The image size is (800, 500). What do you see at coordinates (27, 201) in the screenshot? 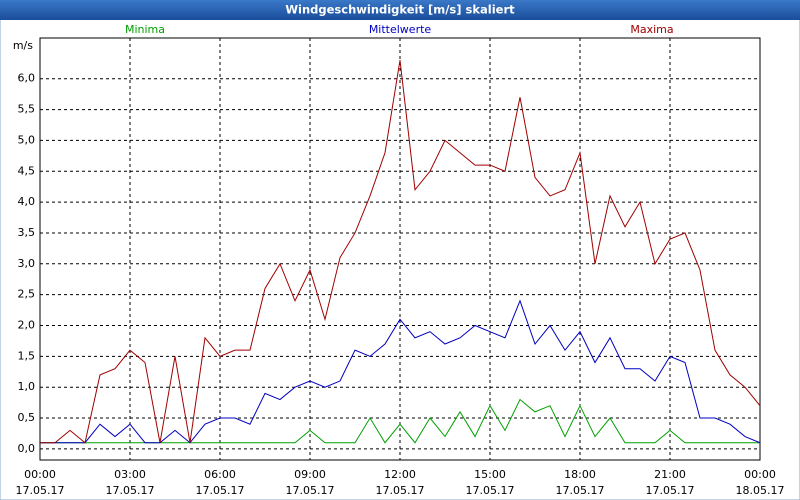
I see `y-tick-label: 4,0` at bounding box center [27, 201].